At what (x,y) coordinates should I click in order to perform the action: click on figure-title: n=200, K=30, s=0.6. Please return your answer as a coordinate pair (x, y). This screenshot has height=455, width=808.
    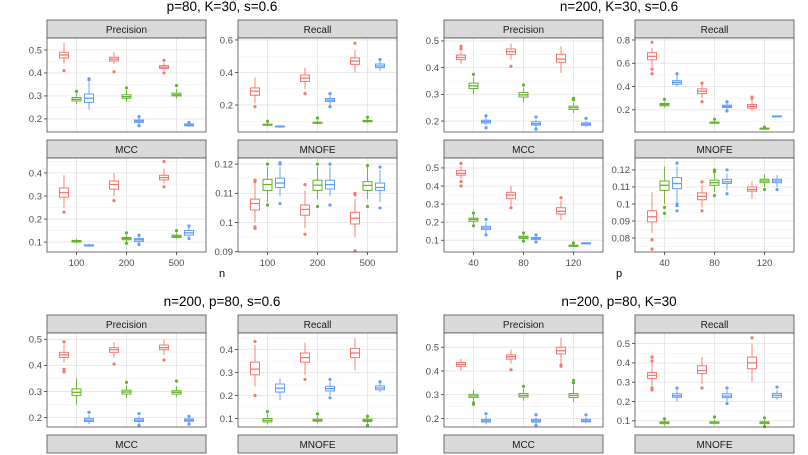
    Looking at the image, I should click on (619, 7).